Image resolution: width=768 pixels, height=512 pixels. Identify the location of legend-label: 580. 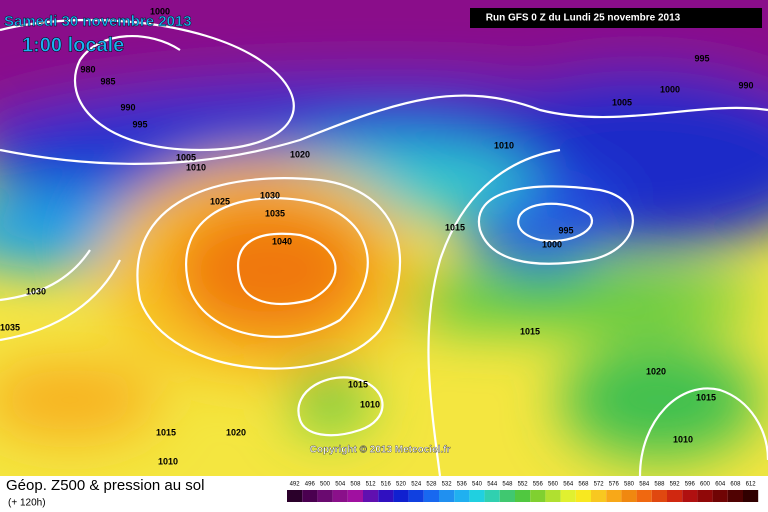
(629, 485).